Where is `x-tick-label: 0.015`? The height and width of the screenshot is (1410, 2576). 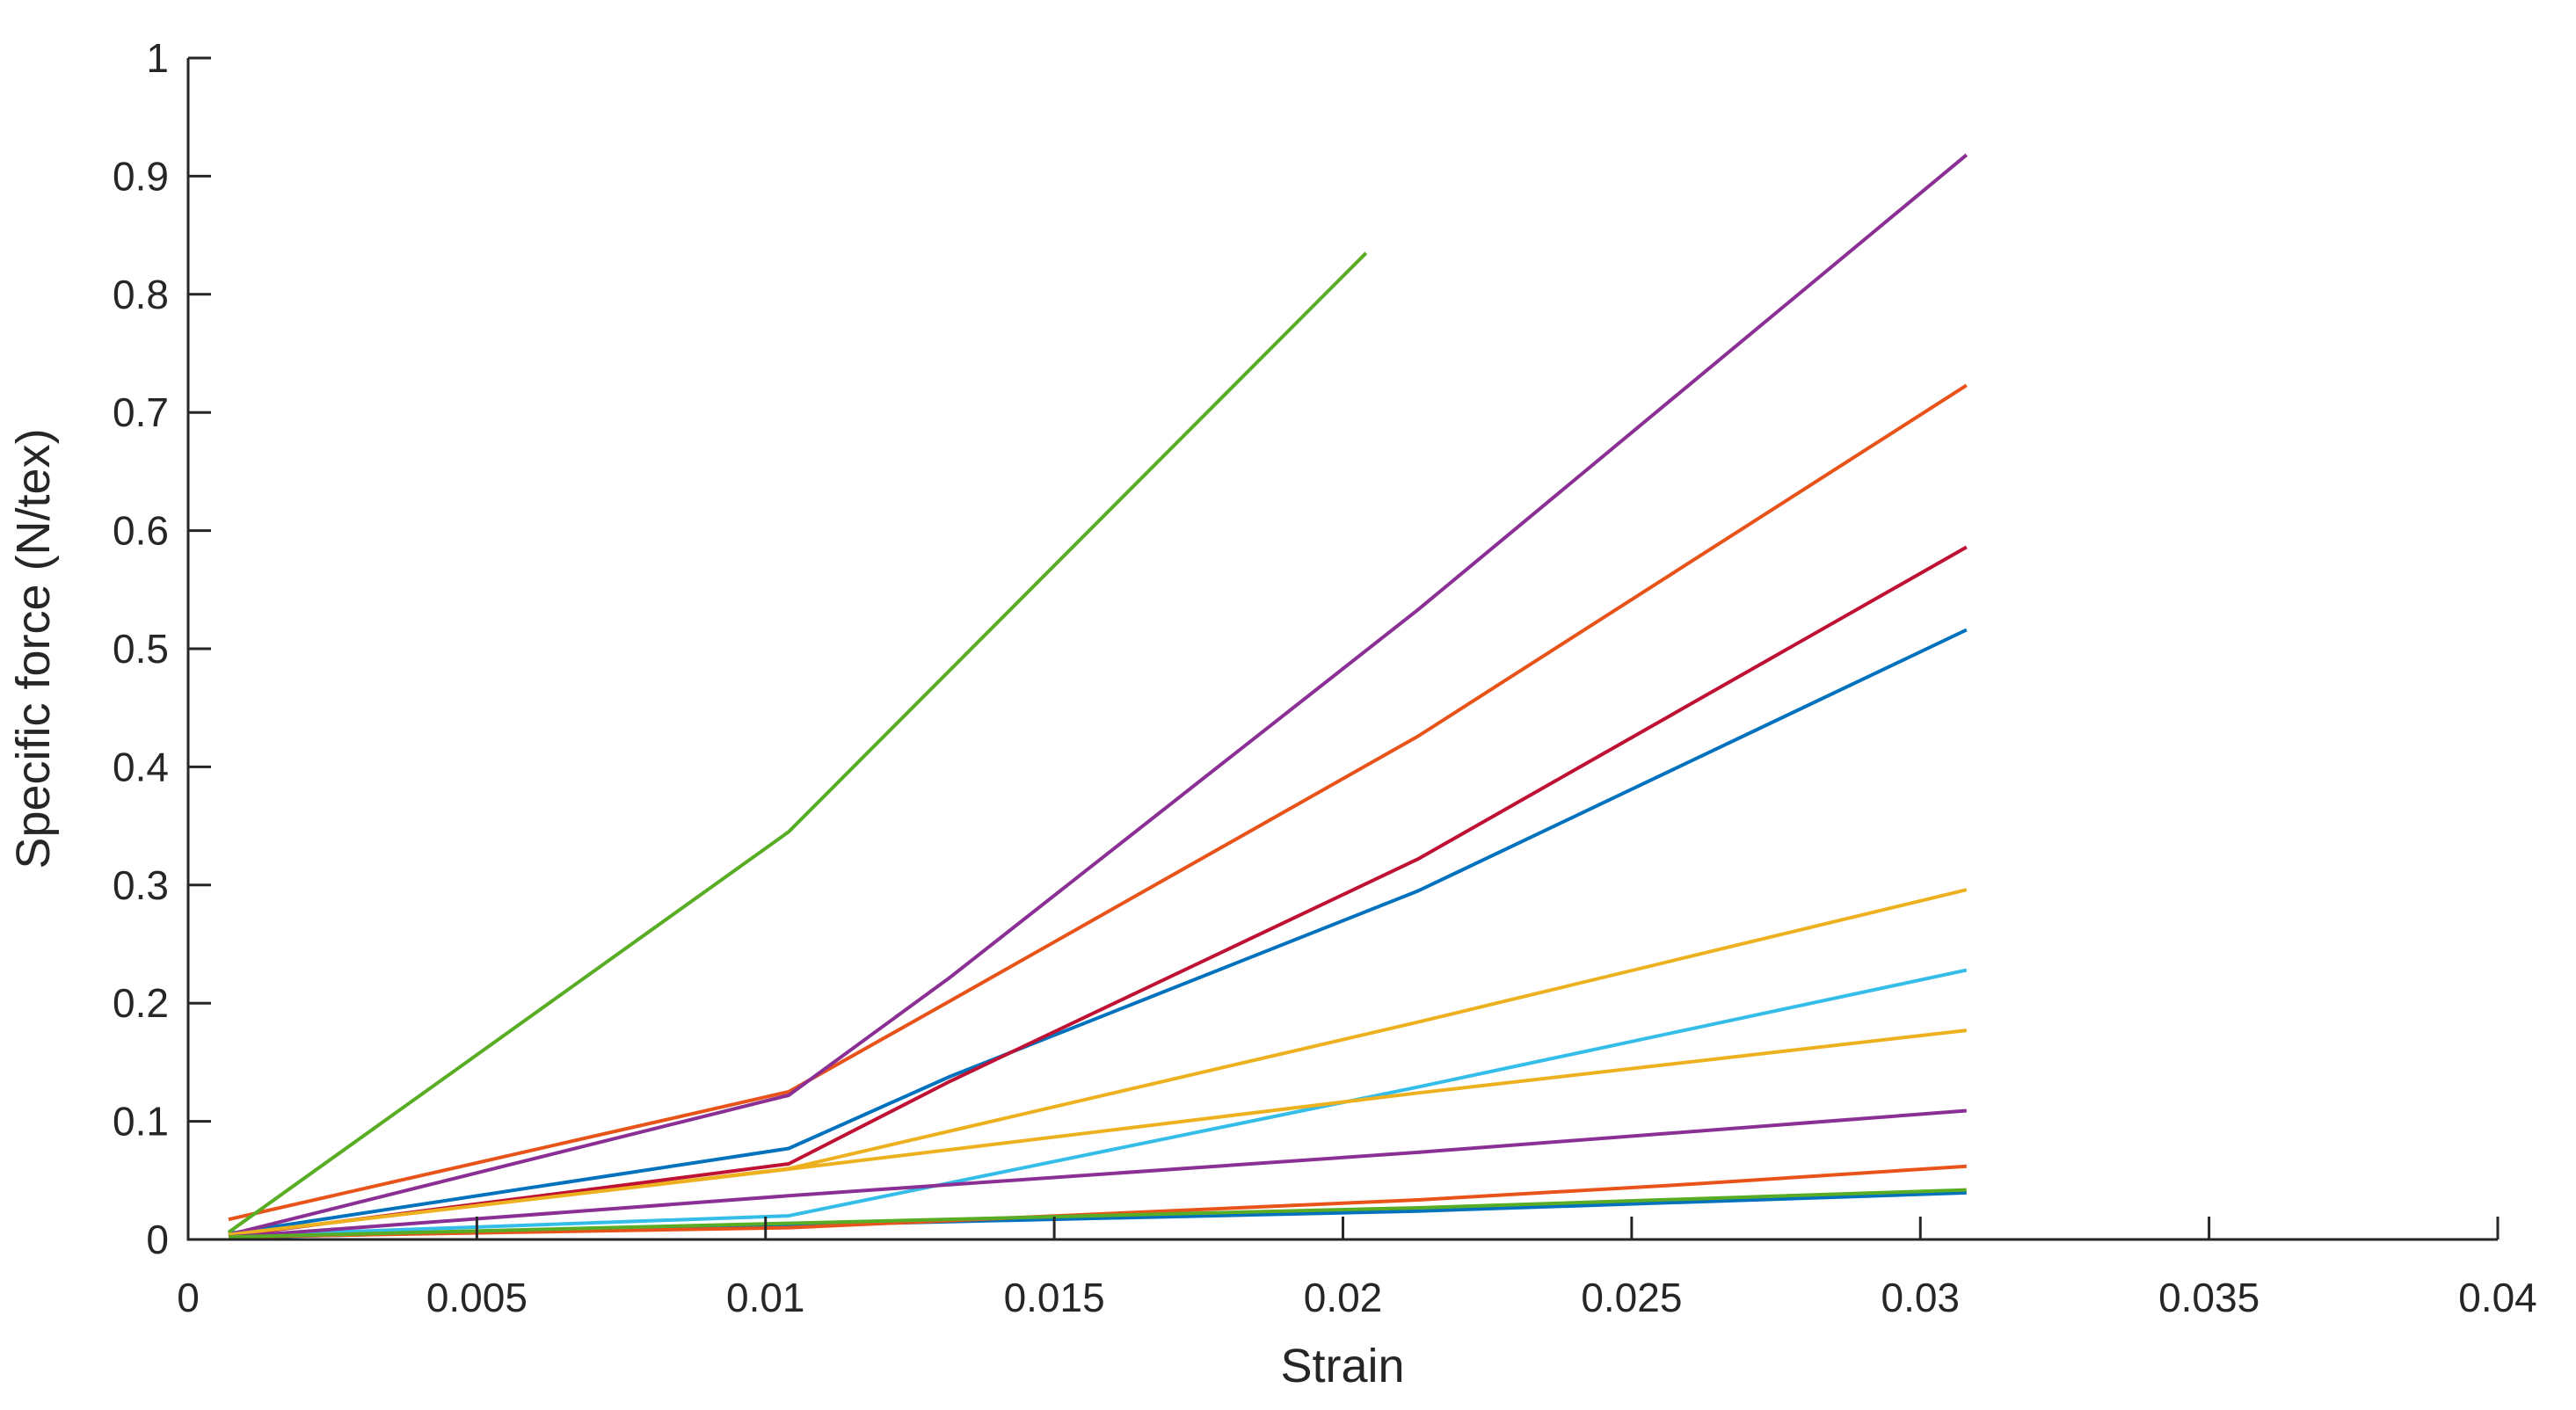
x-tick-label: 0.015 is located at coordinates (1054, 1298).